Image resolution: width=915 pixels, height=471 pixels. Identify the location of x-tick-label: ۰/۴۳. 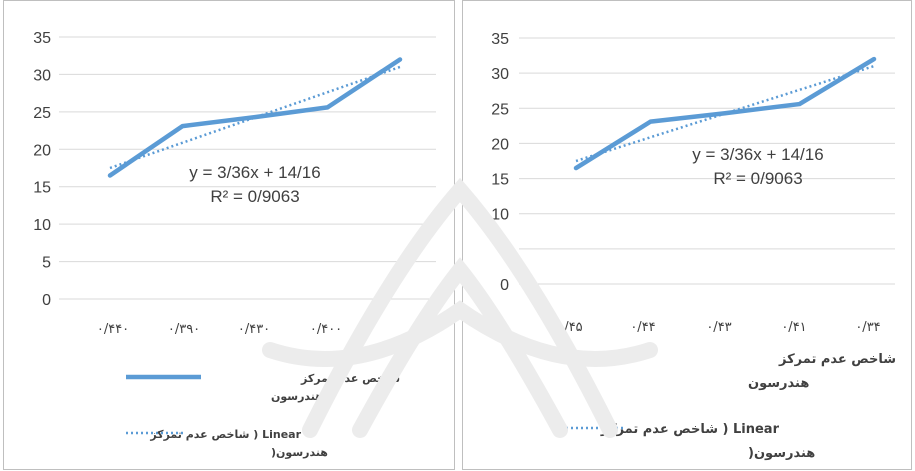
(718, 327).